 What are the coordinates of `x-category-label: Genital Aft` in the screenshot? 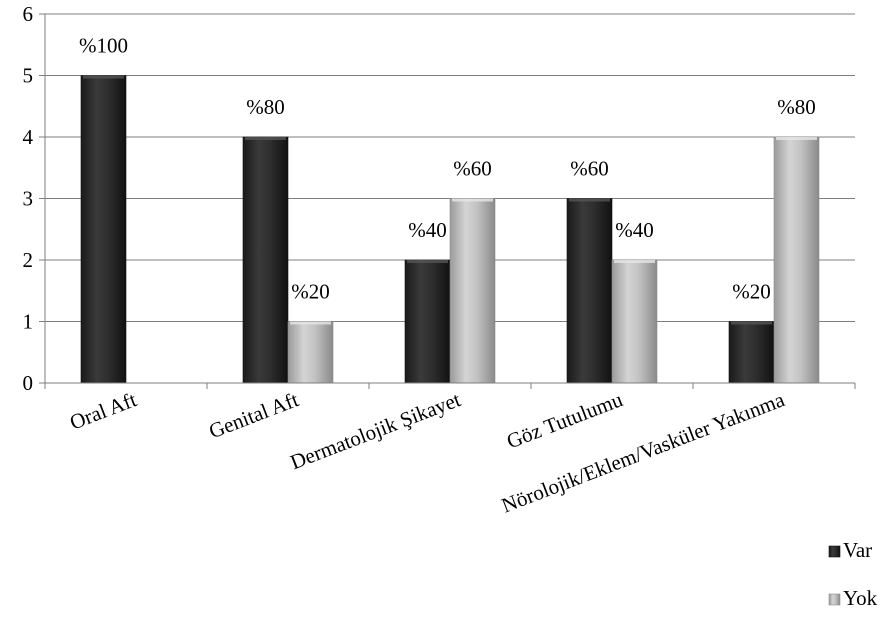 It's located at (254, 415).